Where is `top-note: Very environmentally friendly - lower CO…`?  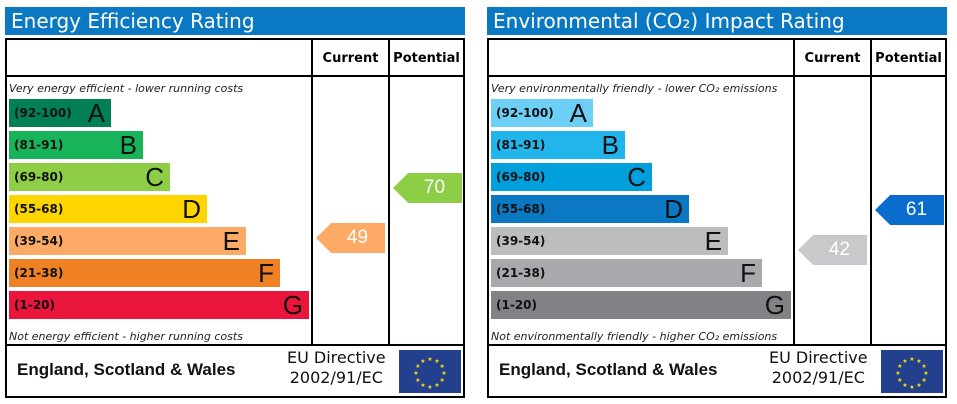 top-note: Very environmentally friendly - lower CO… is located at coordinates (634, 88).